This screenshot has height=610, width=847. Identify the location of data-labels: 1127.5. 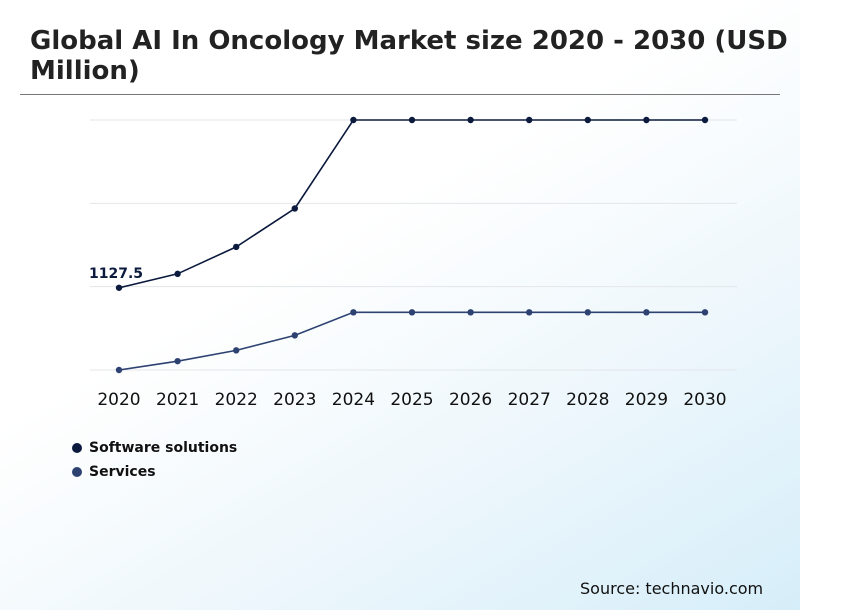
(116, 274).